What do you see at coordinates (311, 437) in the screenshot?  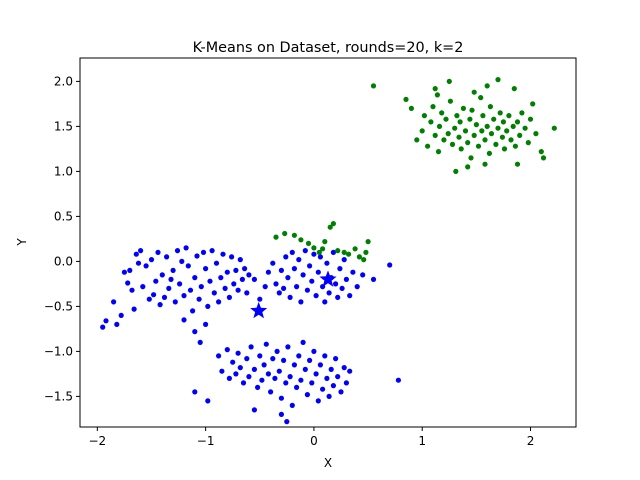 I see `x-axis: −2 −1 0 1 2` at bounding box center [311, 437].